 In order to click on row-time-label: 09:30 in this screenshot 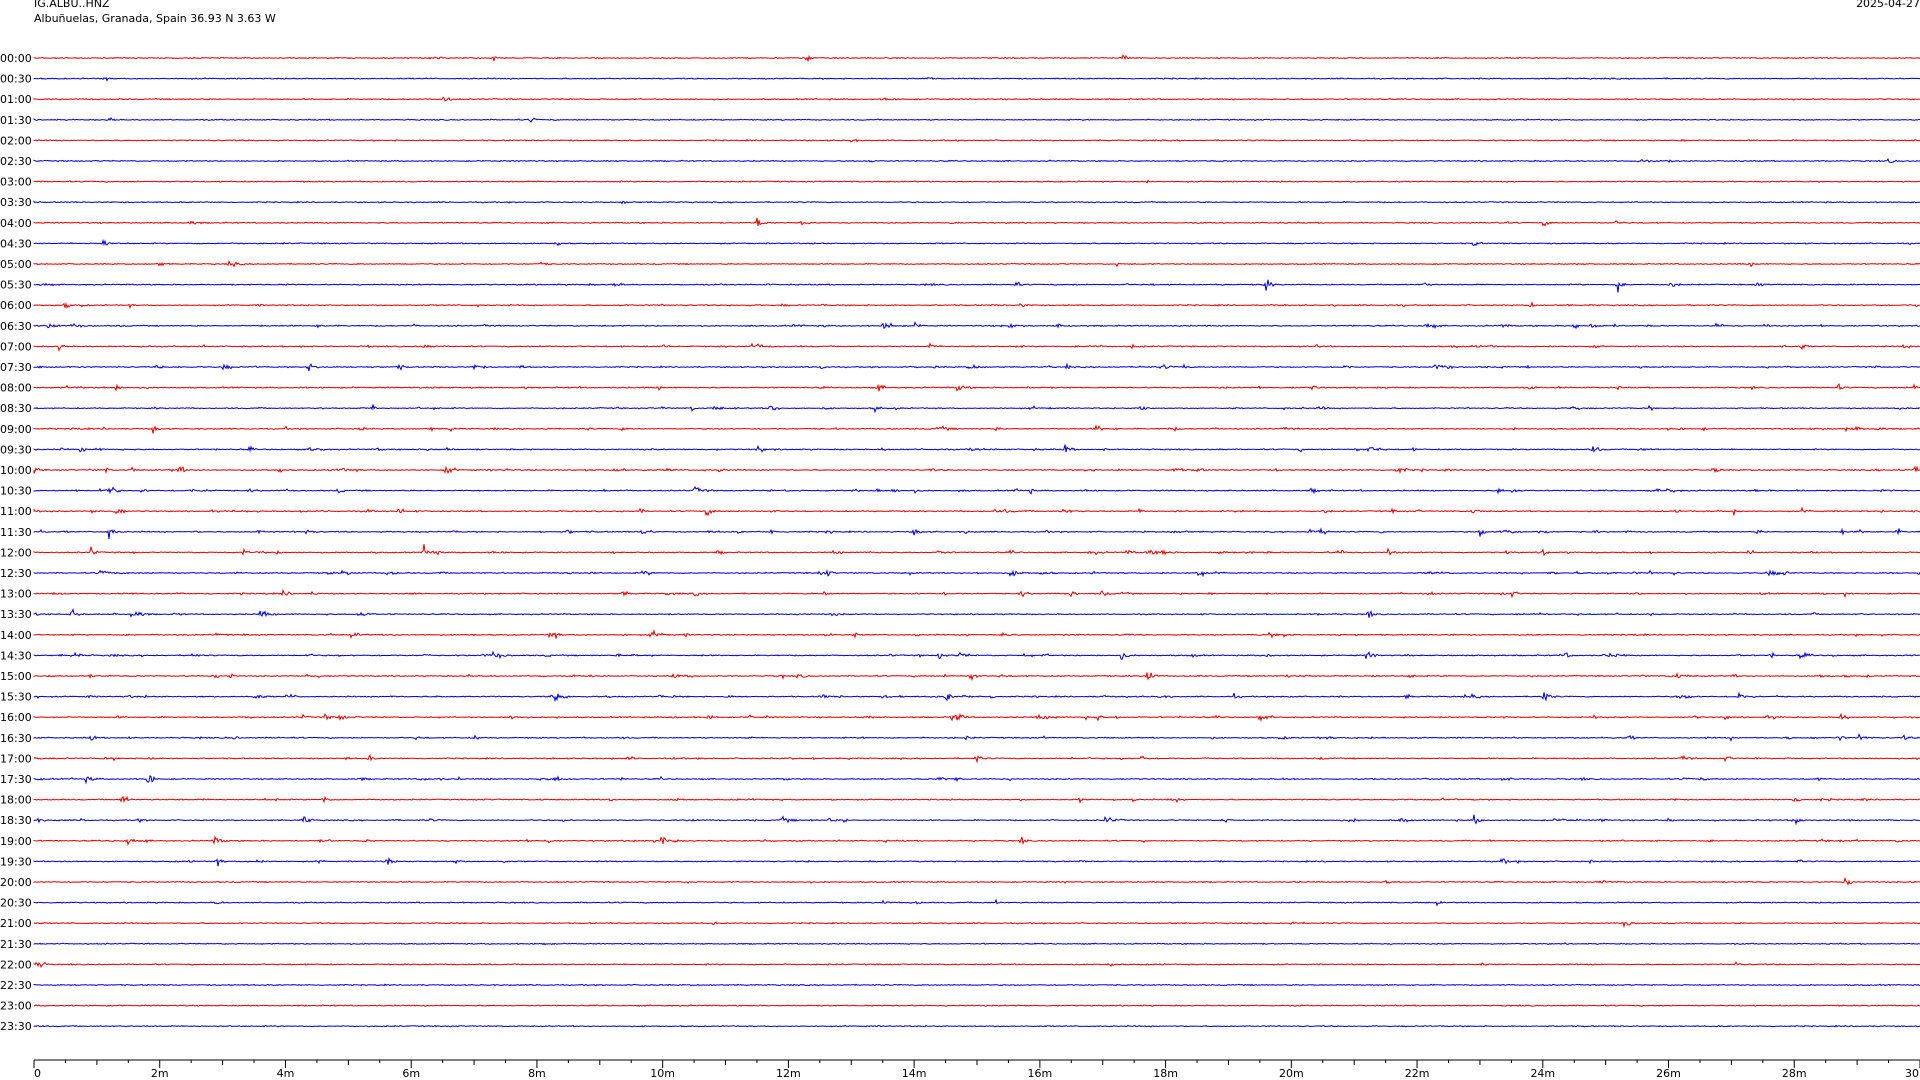, I will do `click(16, 449)`.